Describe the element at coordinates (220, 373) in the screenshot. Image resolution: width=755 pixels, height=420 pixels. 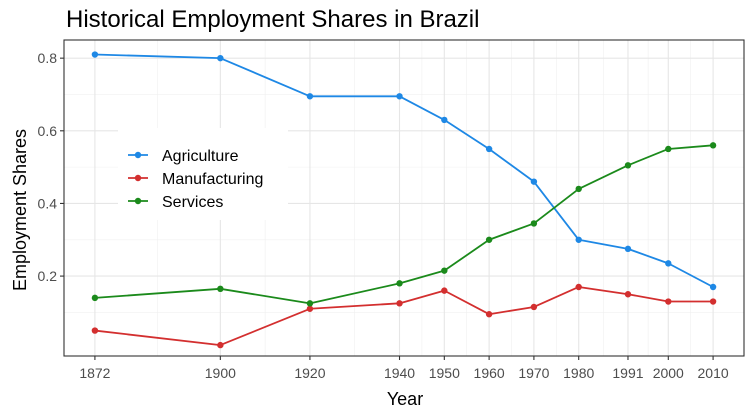
I see `x-tick-label: 1900` at that location.